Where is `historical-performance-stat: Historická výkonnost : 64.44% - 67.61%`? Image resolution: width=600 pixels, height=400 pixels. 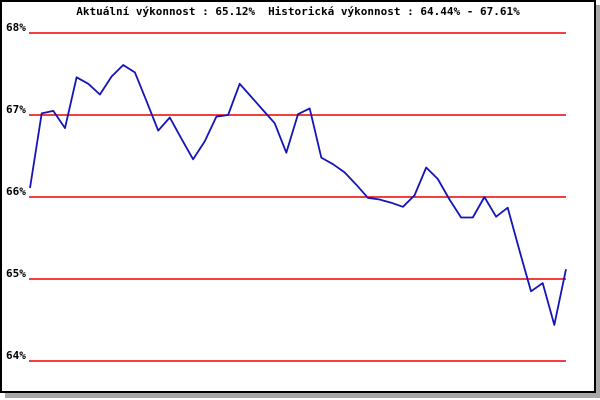 historical-performance-stat: Historická výkonnost : 64.44% - 67.61% is located at coordinates (394, 11).